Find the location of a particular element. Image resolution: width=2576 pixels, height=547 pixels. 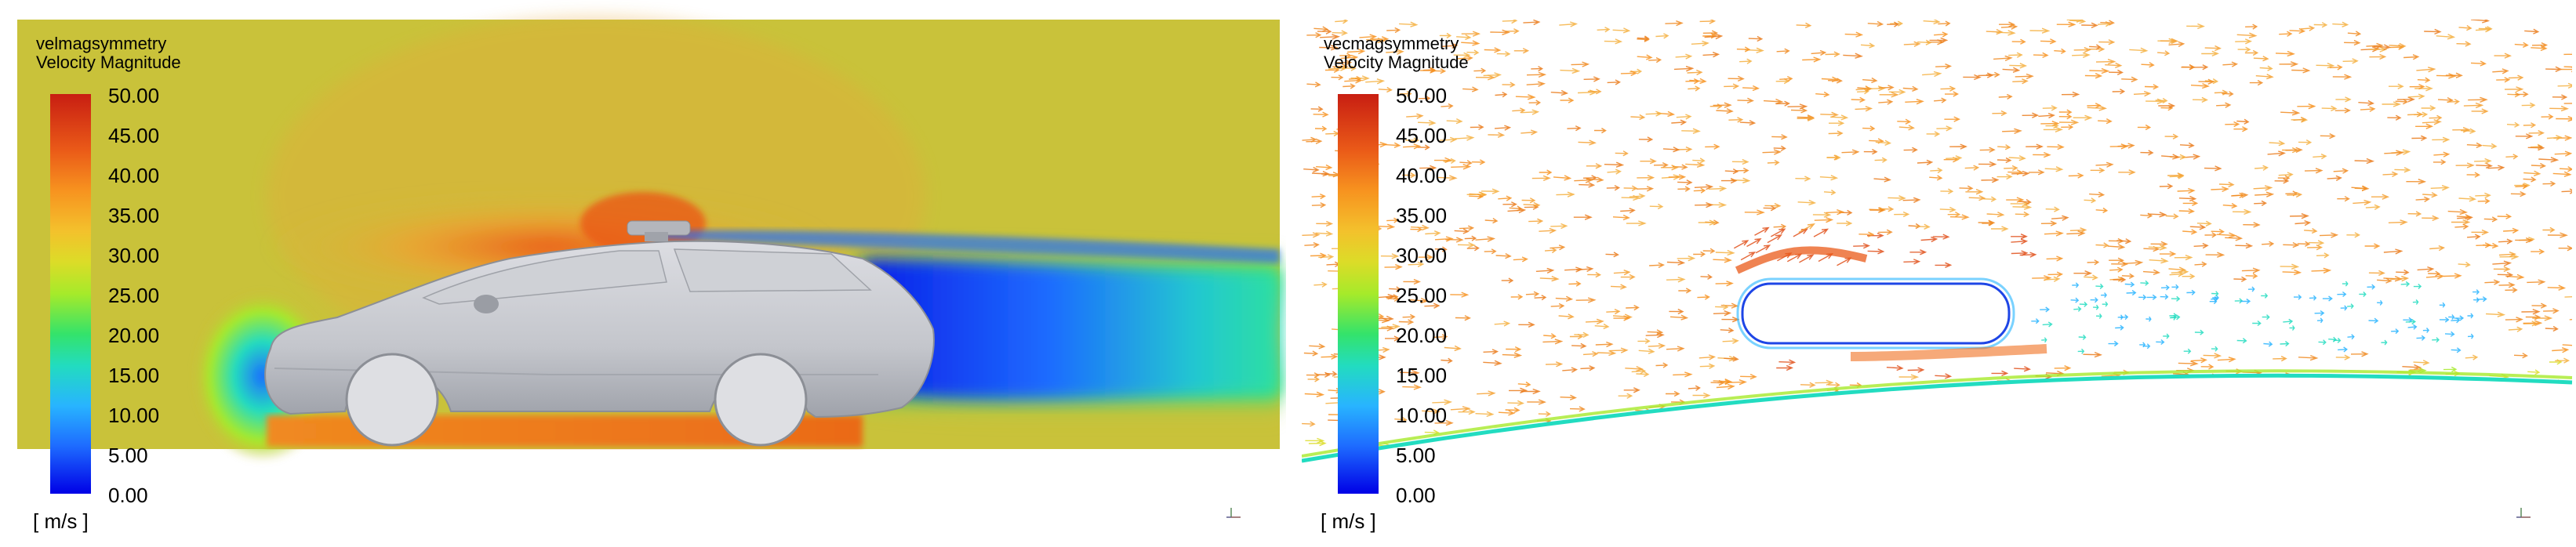

tick-label: 25.00 is located at coordinates (1422, 295).